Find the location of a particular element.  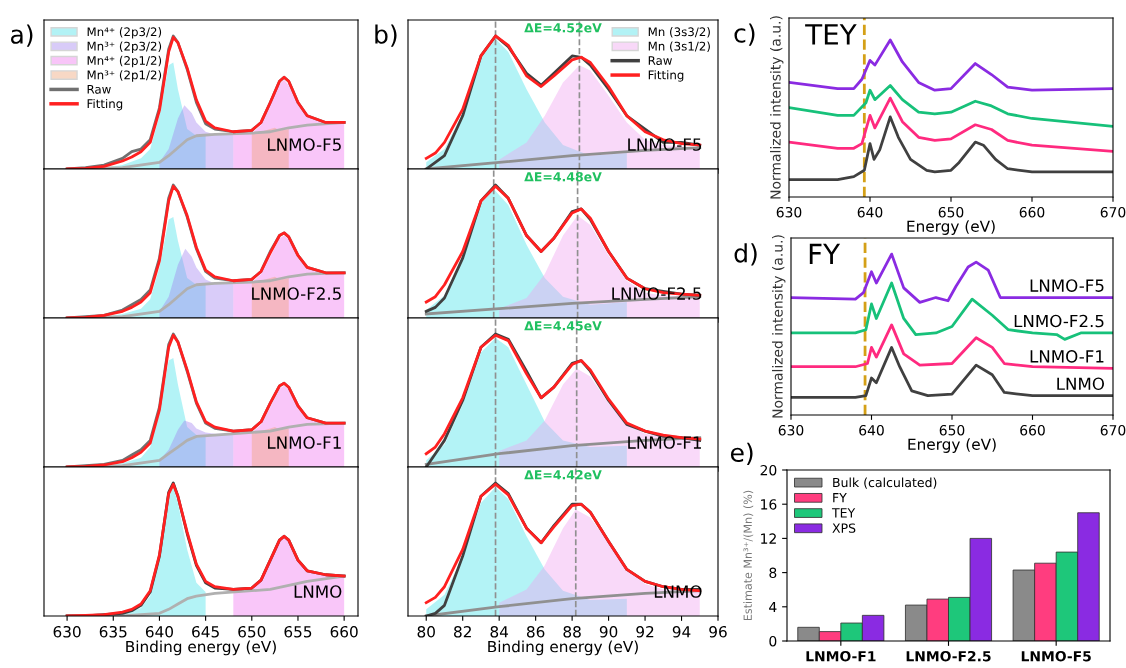

series-label: LNMO-F1 is located at coordinates (1067, 356).